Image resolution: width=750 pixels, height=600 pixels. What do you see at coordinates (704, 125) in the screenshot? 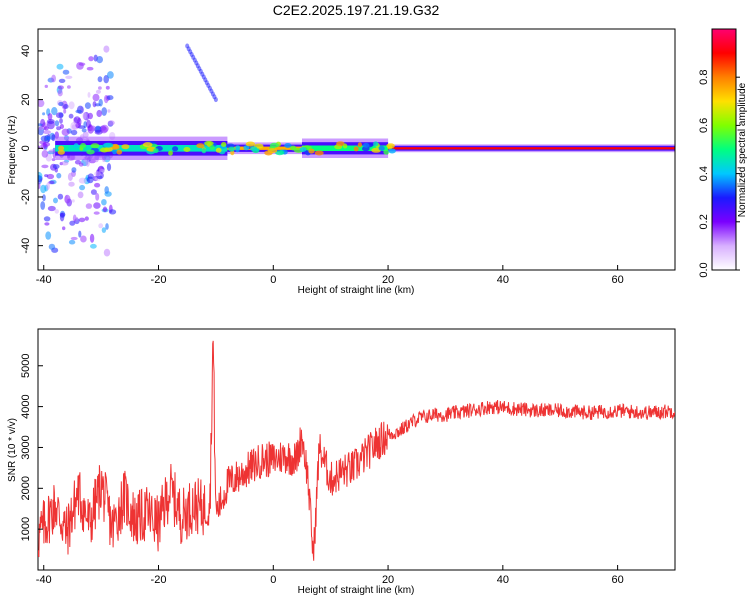
I see `colorbar-tick-label: 0.6` at bounding box center [704, 125].